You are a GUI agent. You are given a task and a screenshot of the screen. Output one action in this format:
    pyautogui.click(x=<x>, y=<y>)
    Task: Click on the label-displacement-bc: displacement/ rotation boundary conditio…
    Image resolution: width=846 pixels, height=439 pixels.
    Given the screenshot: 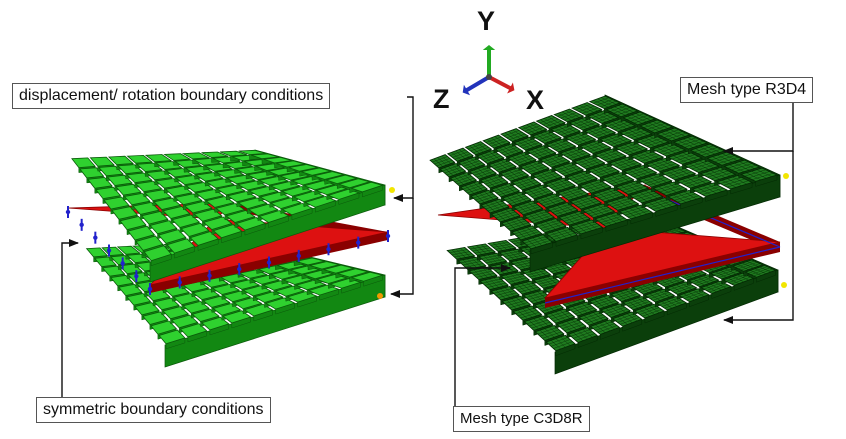 What is the action you would take?
    pyautogui.click(x=171, y=96)
    